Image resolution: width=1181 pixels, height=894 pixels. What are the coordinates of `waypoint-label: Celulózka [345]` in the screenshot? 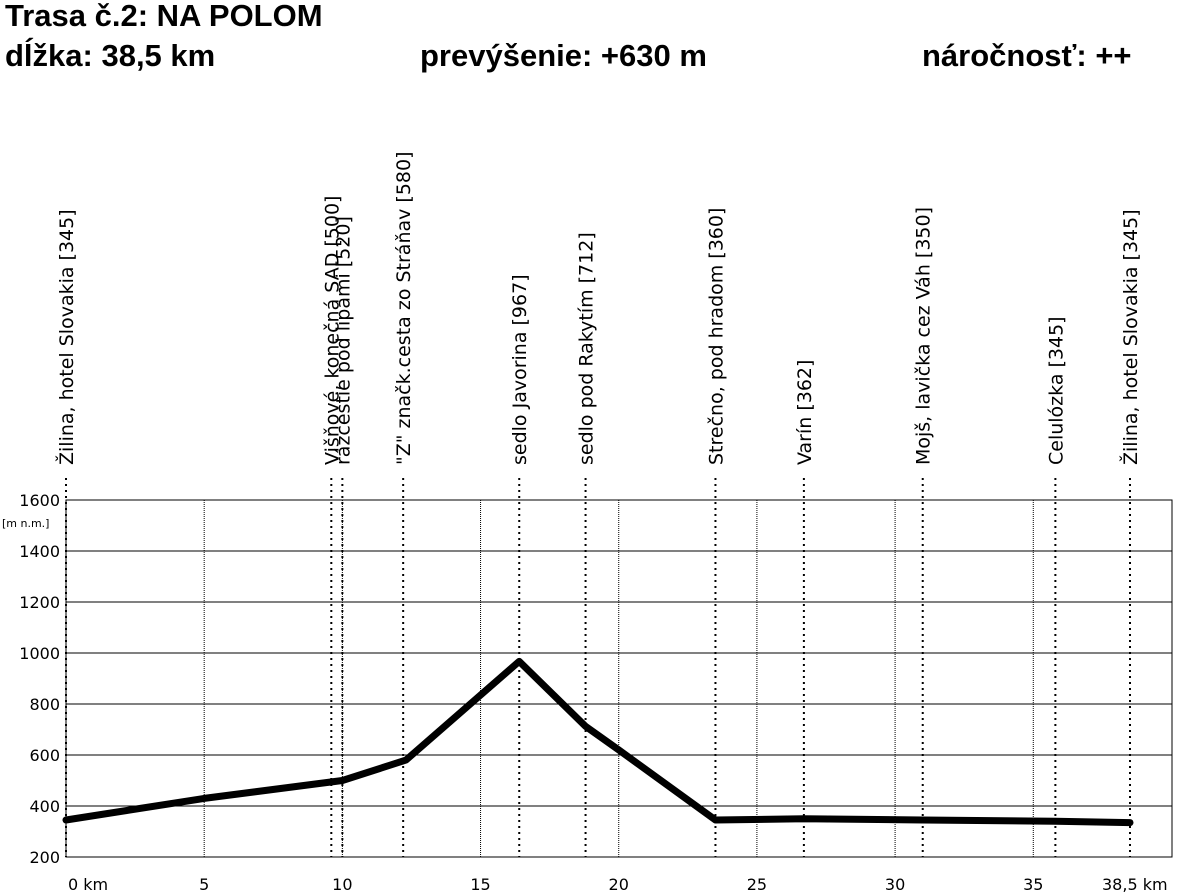 It's located at (1056, 390).